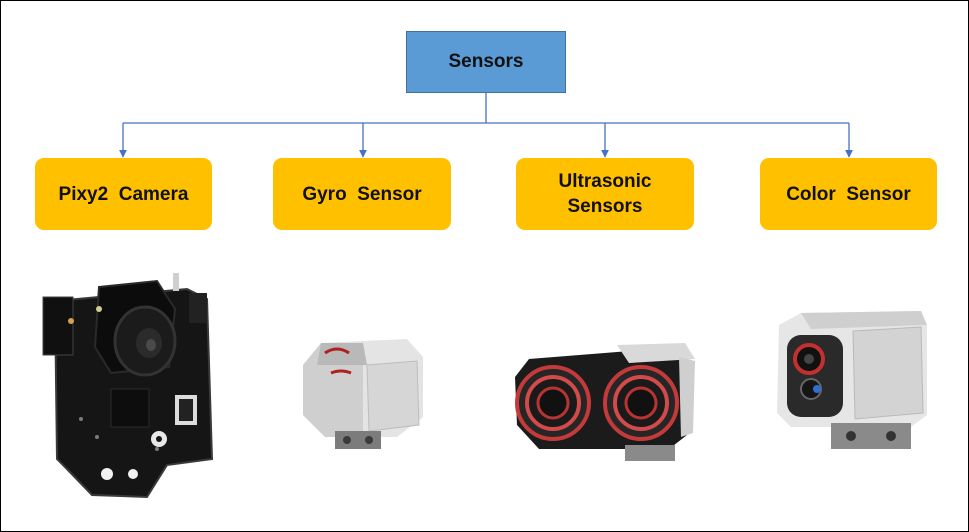 Image resolution: width=969 pixels, height=532 pixels. Describe the element at coordinates (128, 386) in the screenshot. I see `pixy2-camera-image` at that location.